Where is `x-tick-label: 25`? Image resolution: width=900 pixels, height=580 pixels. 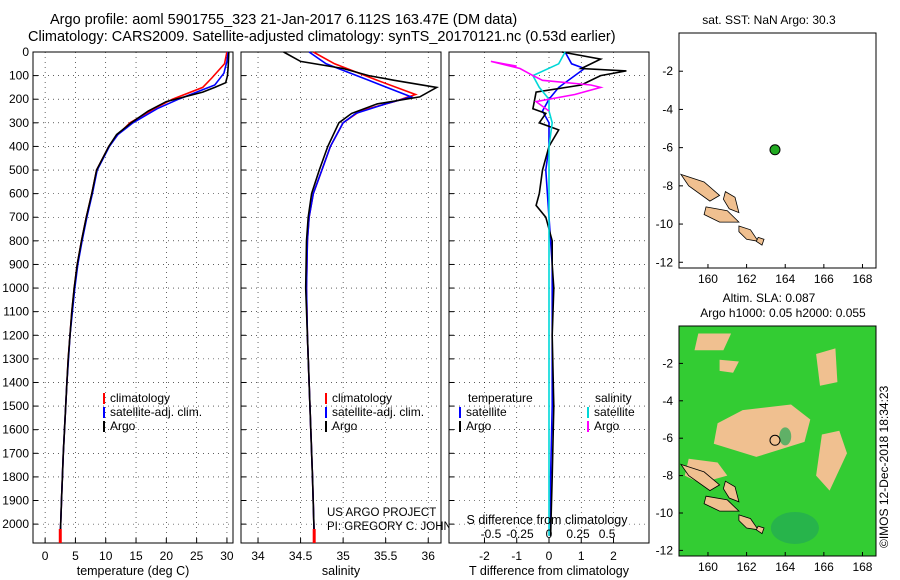 x-tick-label: 25 is located at coordinates (197, 556).